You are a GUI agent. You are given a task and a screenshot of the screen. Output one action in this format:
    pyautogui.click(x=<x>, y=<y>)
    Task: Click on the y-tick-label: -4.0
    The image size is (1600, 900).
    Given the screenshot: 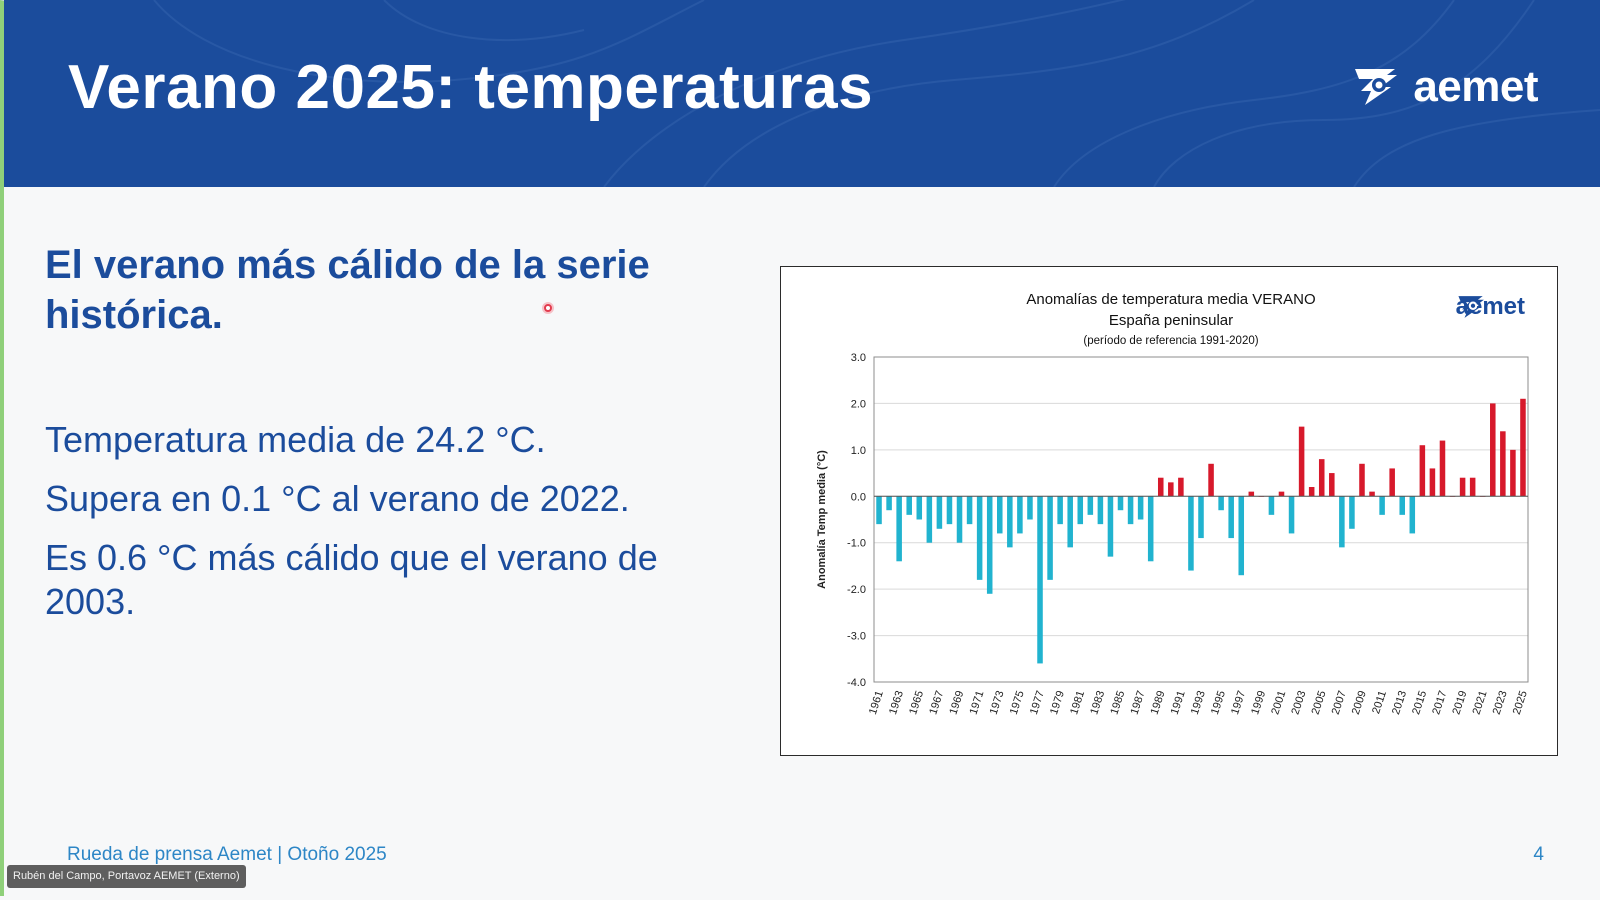 What is the action you would take?
    pyautogui.click(x=856, y=683)
    